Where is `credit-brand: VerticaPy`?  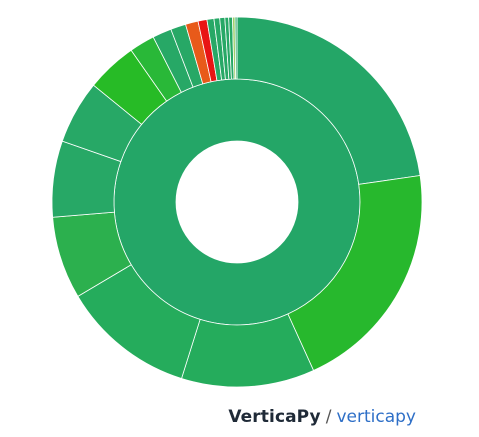 credit-brand: VerticaPy is located at coordinates (274, 417).